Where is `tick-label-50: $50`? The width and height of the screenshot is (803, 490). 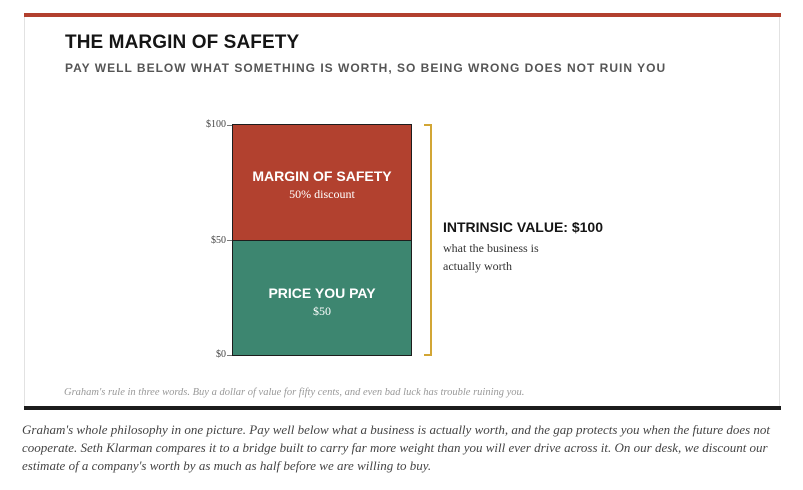
tick-label-50: $50 is located at coordinates (218, 240).